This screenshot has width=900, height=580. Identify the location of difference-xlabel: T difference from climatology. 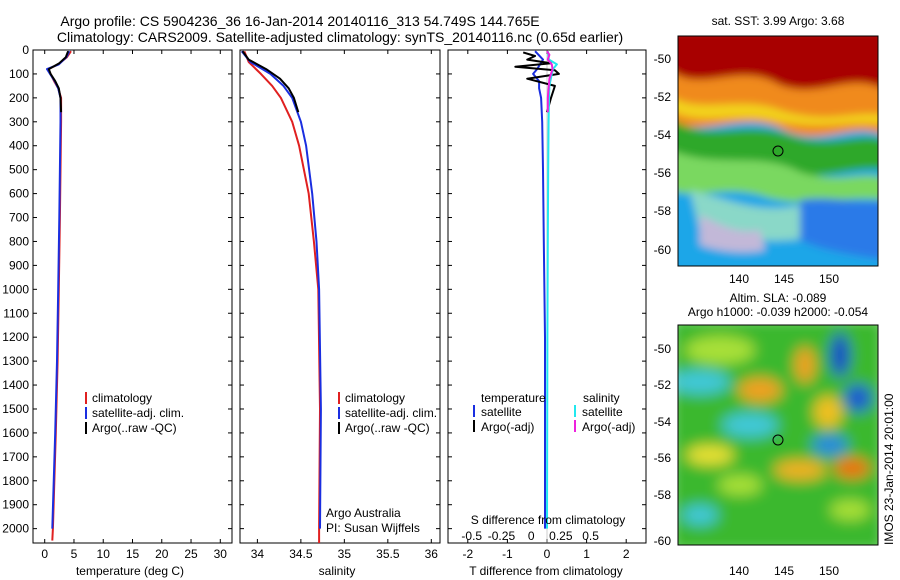
(546, 571).